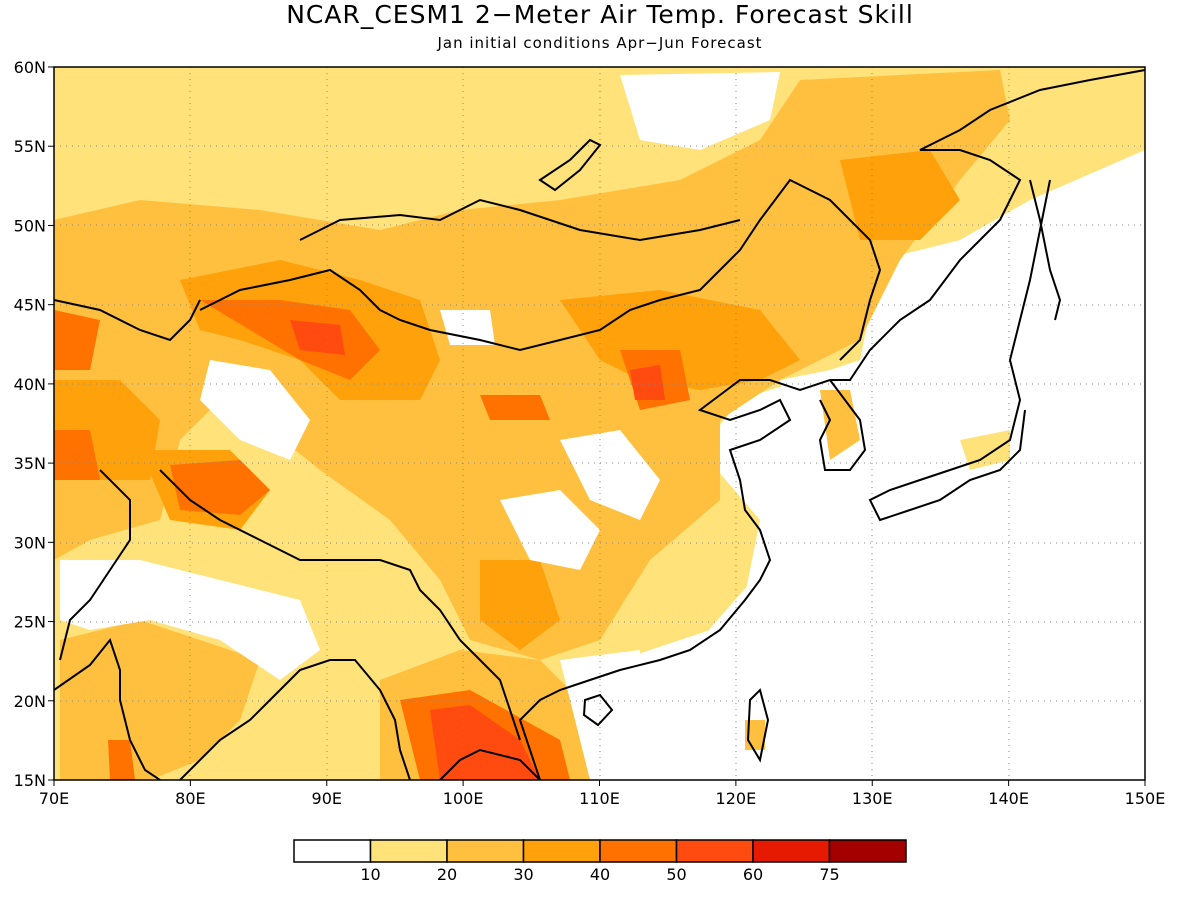 Image resolution: width=1200 pixels, height=900 pixels. I want to click on skill-region-30-40-c, so click(900, 195).